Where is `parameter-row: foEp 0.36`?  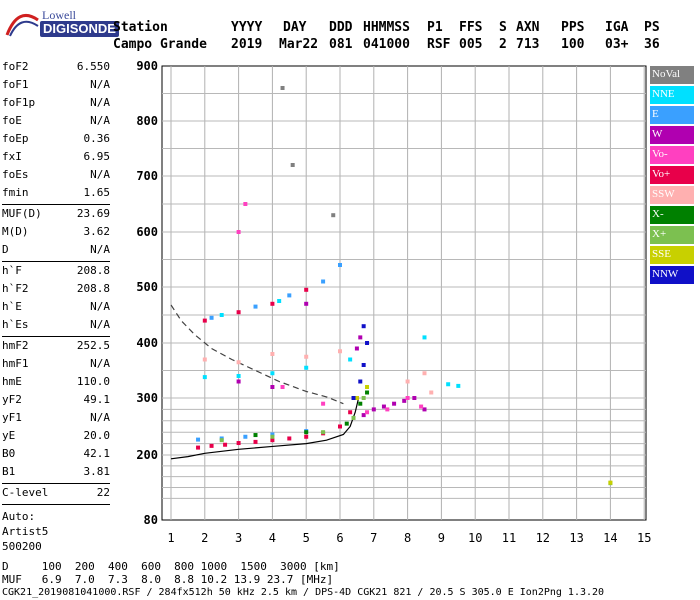
parameter-row: foEp 0.36 is located at coordinates (56, 139).